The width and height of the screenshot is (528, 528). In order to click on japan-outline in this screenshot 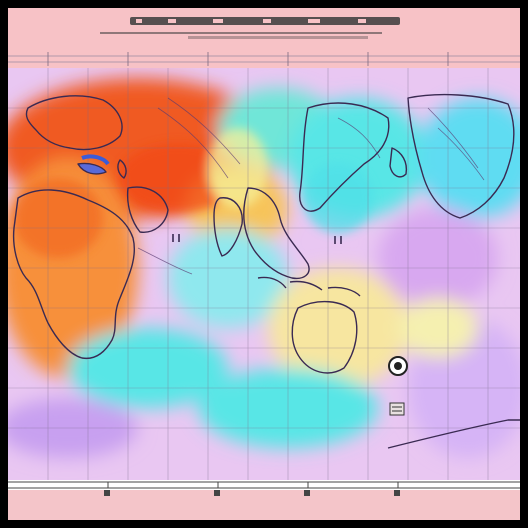, I will do `click(398, 162)`.